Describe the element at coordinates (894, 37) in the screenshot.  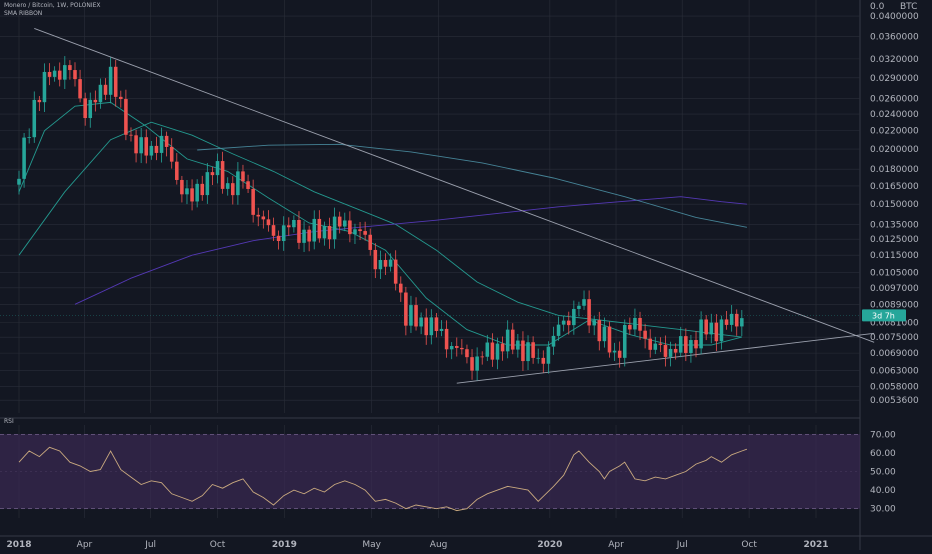
I see `price-tick-label: 0.0360000` at that location.